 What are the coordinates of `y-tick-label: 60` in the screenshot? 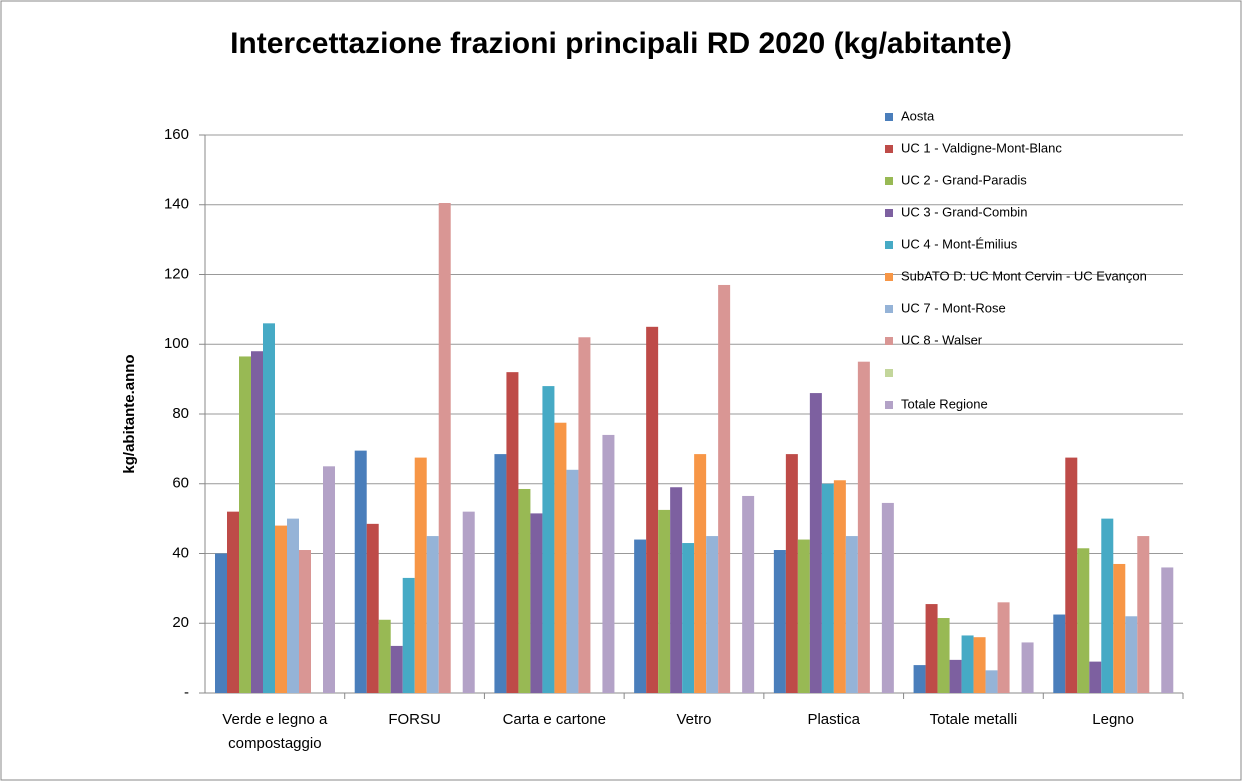 It's located at (180, 483).